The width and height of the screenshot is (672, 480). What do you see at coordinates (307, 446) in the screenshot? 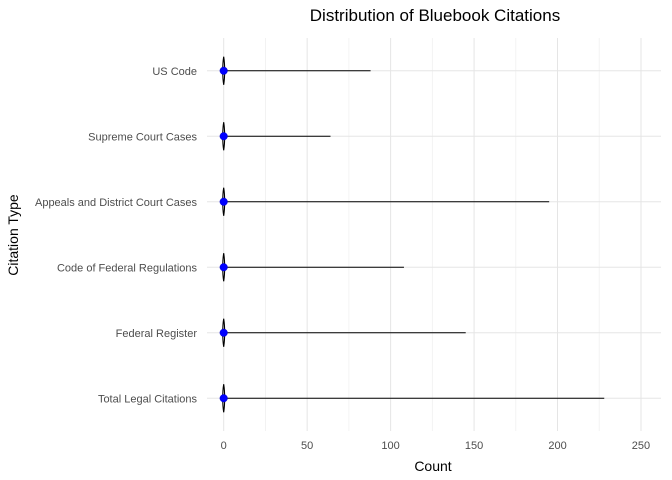
I see `x-tick-label: 50` at bounding box center [307, 446].